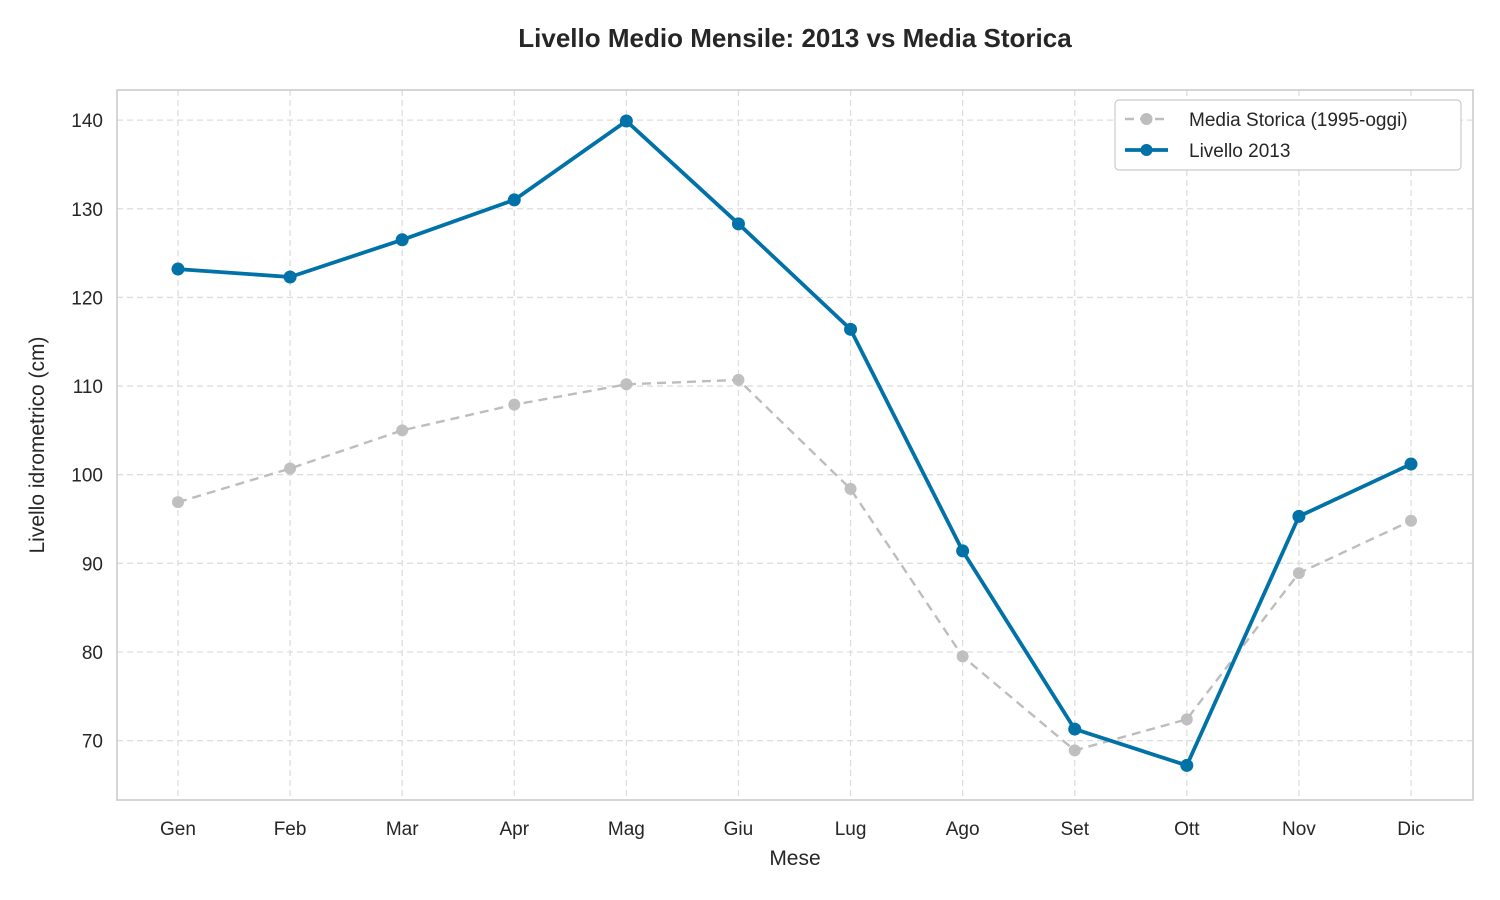 This screenshot has height=900, width=1500. Describe the element at coordinates (963, 829) in the screenshot. I see `x-tick-label: Ago` at that location.